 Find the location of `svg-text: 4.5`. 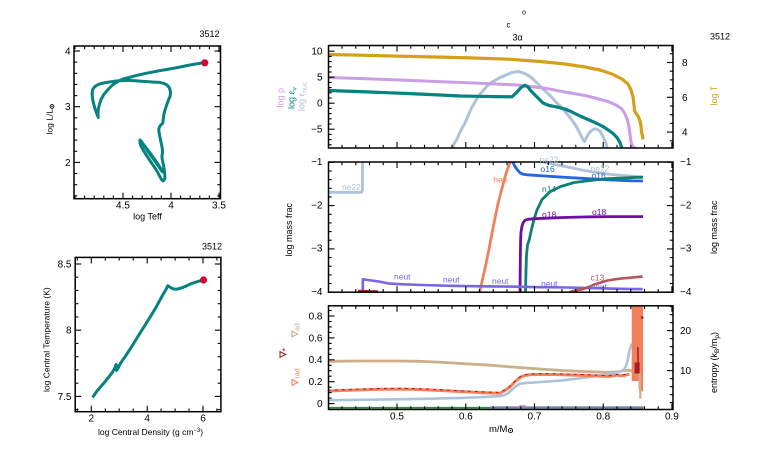

svg-text: 4.5 is located at coordinates (123, 206).